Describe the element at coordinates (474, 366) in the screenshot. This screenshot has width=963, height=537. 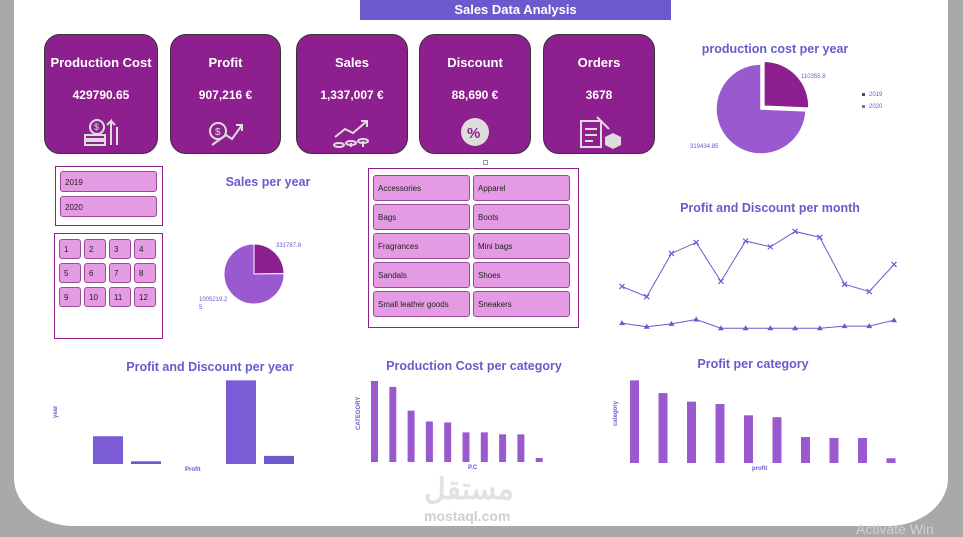
I see `chart-title: Production Cost per category` at that location.